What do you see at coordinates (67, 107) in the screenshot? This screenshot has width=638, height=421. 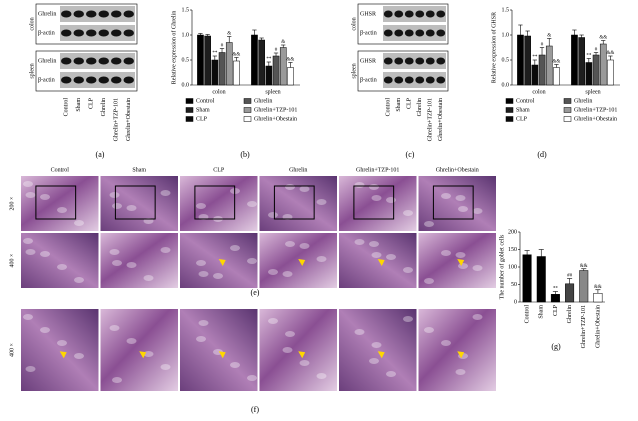 I see `lane-label: Control` at bounding box center [67, 107].